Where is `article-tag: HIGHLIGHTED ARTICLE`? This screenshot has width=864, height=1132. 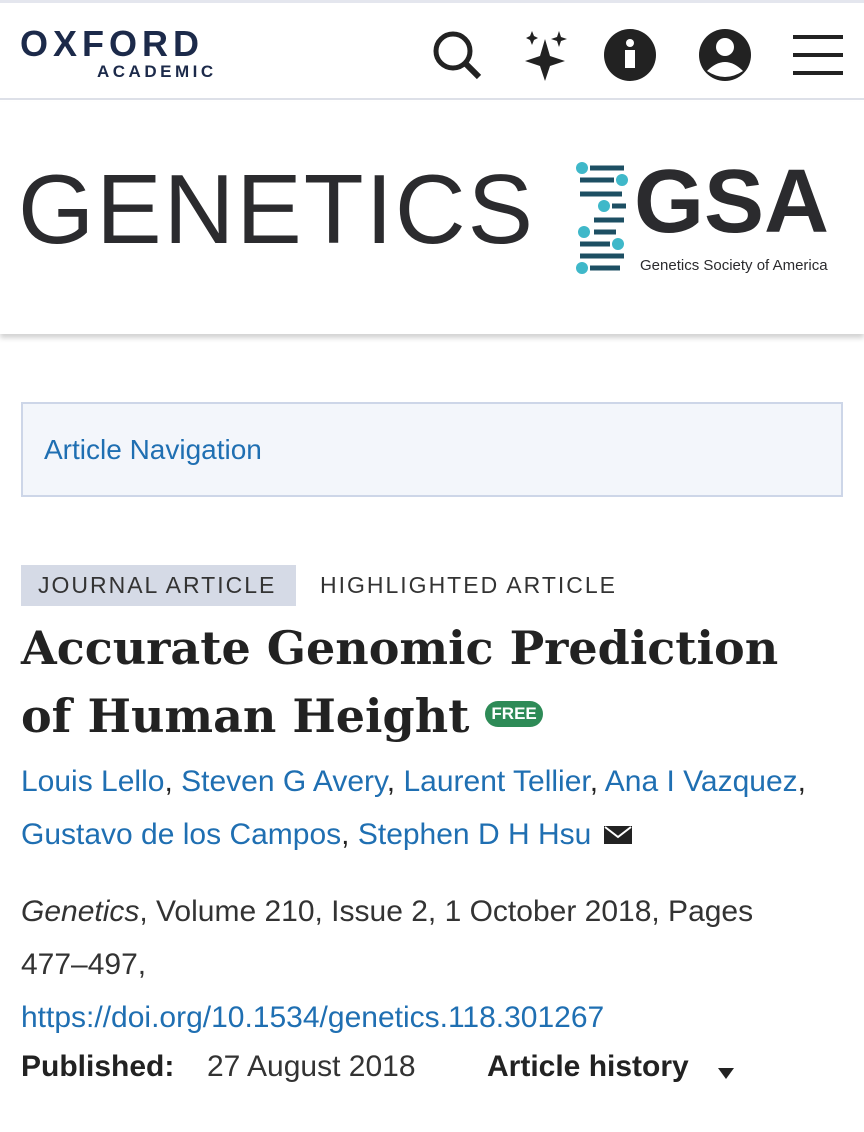 article-tag: HIGHLIGHTED ARTICLE is located at coordinates (469, 585).